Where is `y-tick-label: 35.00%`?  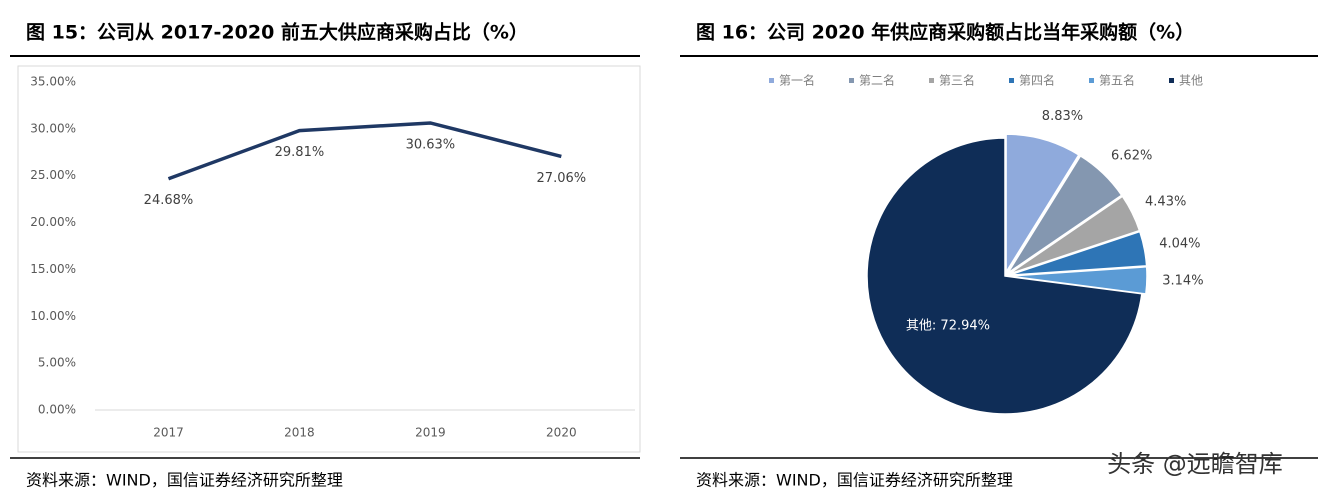 y-tick-label: 35.00% is located at coordinates (53, 82).